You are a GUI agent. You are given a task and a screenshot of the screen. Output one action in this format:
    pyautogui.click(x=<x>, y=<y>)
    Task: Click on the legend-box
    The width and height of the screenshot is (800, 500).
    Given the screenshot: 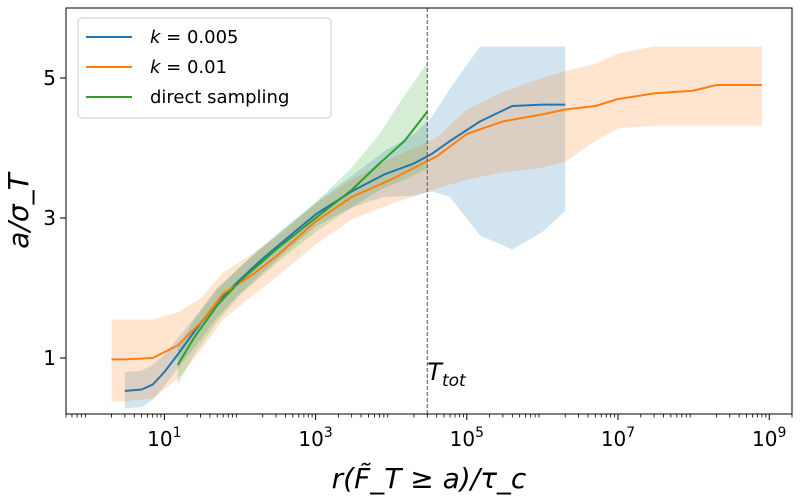 What is the action you would take?
    pyautogui.click(x=204, y=68)
    